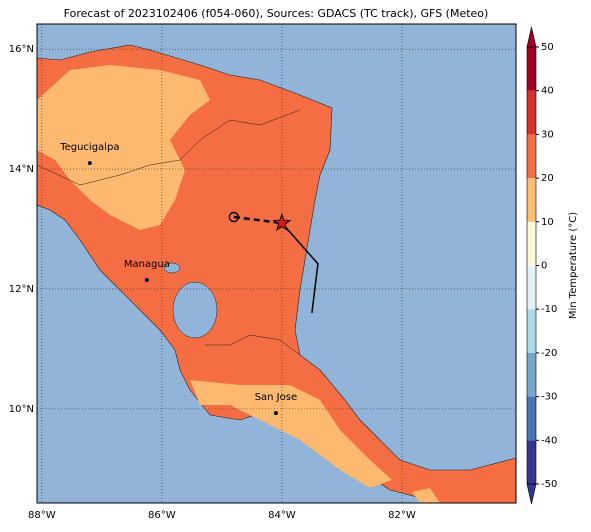  I want to click on colorbar-tick-label: -10, so click(549, 309).